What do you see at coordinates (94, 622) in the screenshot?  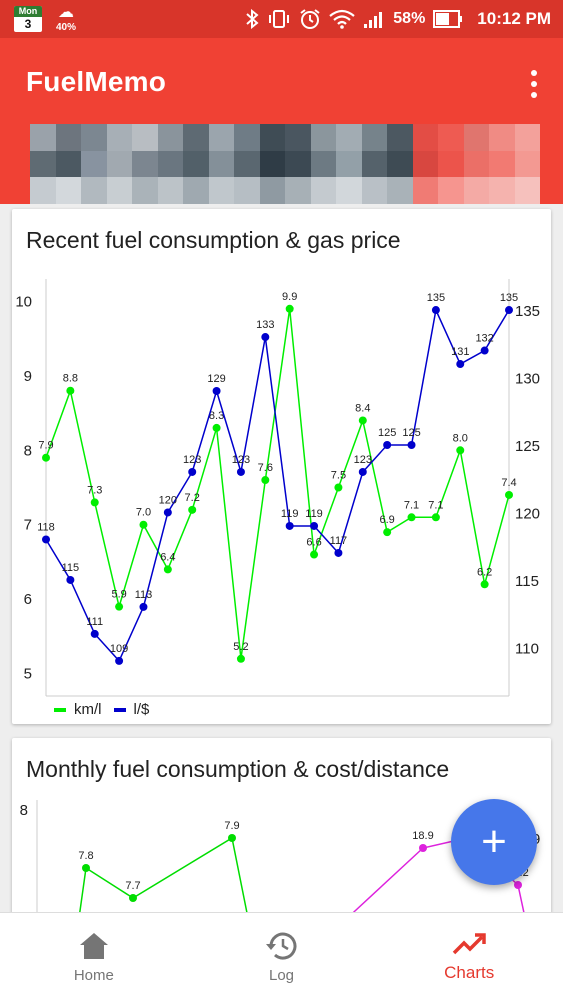 I see `data-label: 111` at bounding box center [94, 622].